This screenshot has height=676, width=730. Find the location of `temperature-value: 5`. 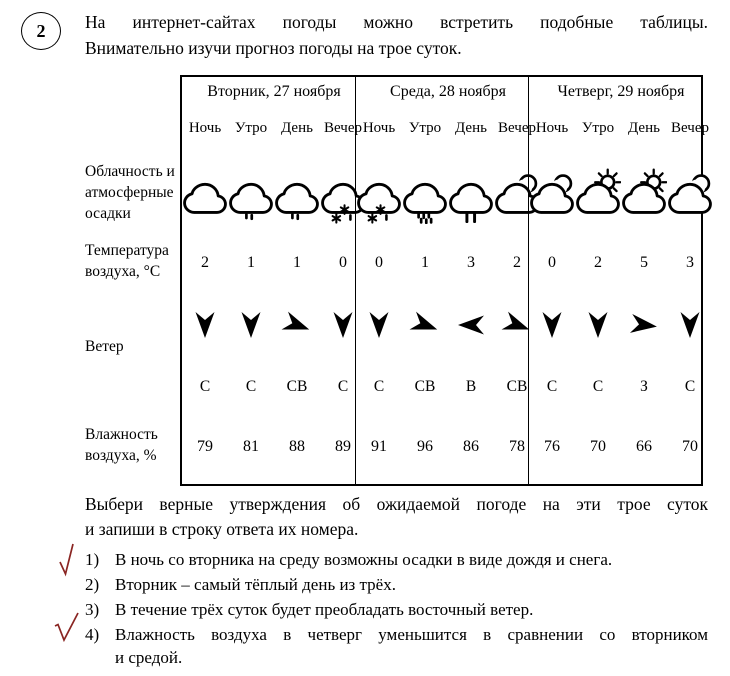

temperature-value: 5 is located at coordinates (644, 262).